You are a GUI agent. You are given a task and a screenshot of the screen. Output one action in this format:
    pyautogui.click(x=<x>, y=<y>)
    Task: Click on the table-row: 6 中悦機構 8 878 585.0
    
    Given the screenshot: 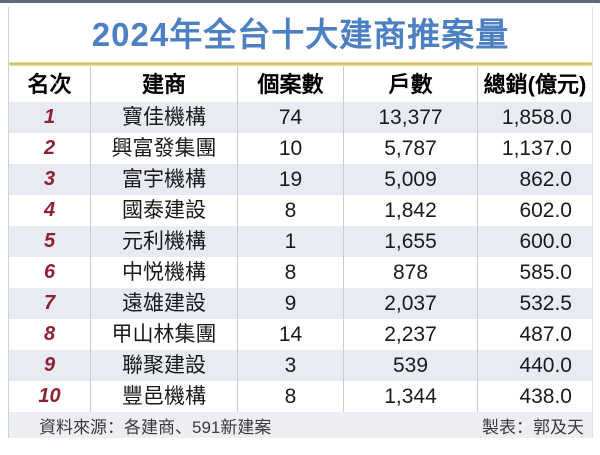 What is the action you would take?
    pyautogui.click(x=300, y=272)
    